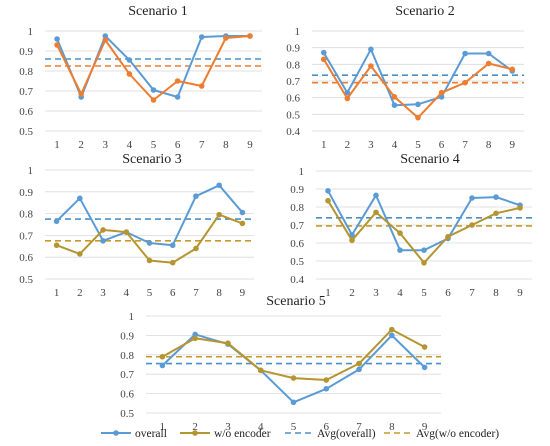 The image size is (550, 446). Describe the element at coordinates (242, 434) in the screenshot. I see `legend-wo-label: w/o encoder` at that location.